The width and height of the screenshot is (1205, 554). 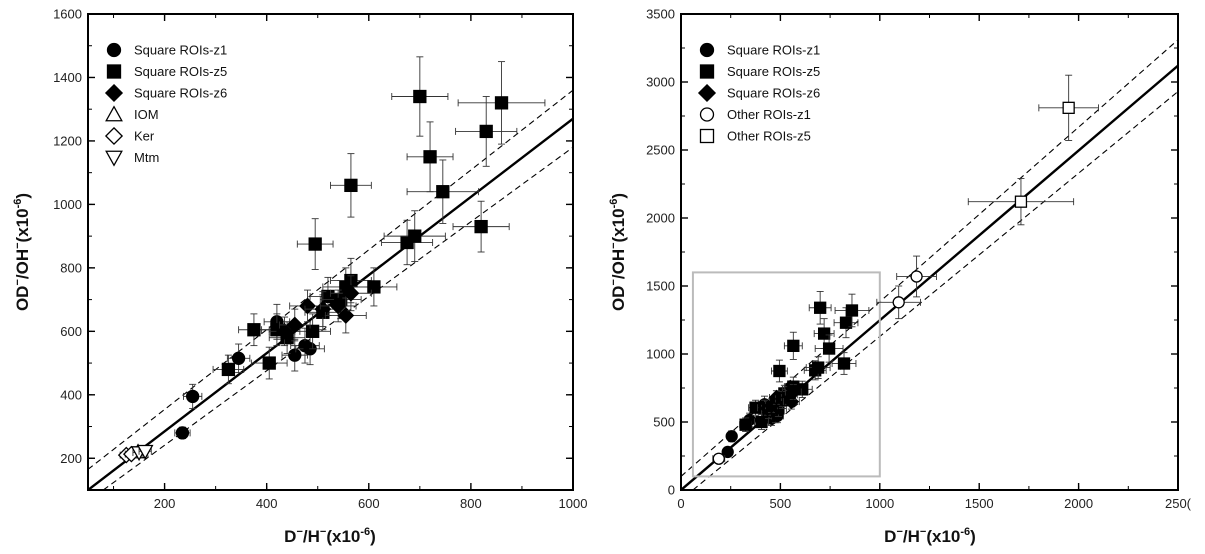 What do you see at coordinates (67, 204) in the screenshot?
I see `y-tick-label: 1000` at bounding box center [67, 204].